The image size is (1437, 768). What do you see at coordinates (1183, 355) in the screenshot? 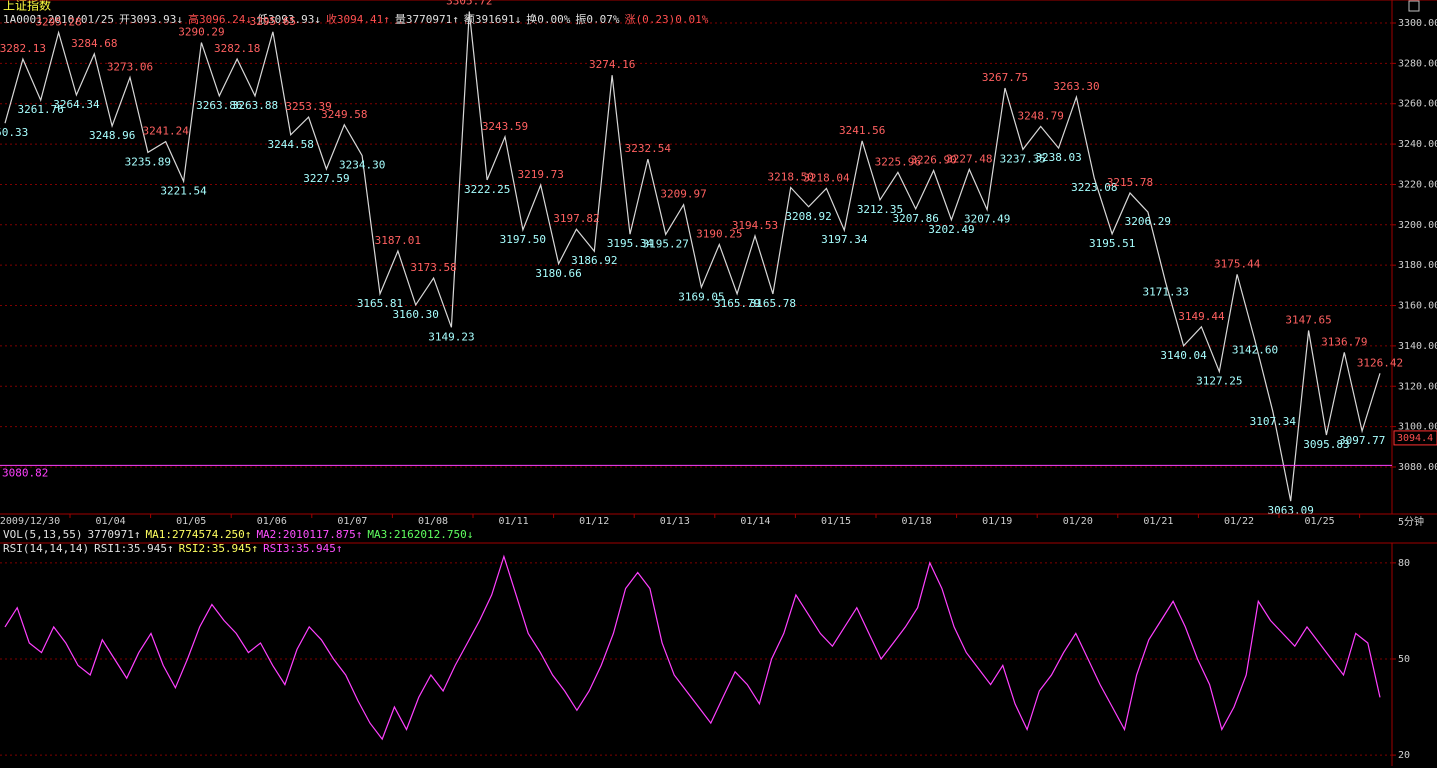
I see `low-label: 3140.04` at bounding box center [1183, 355].